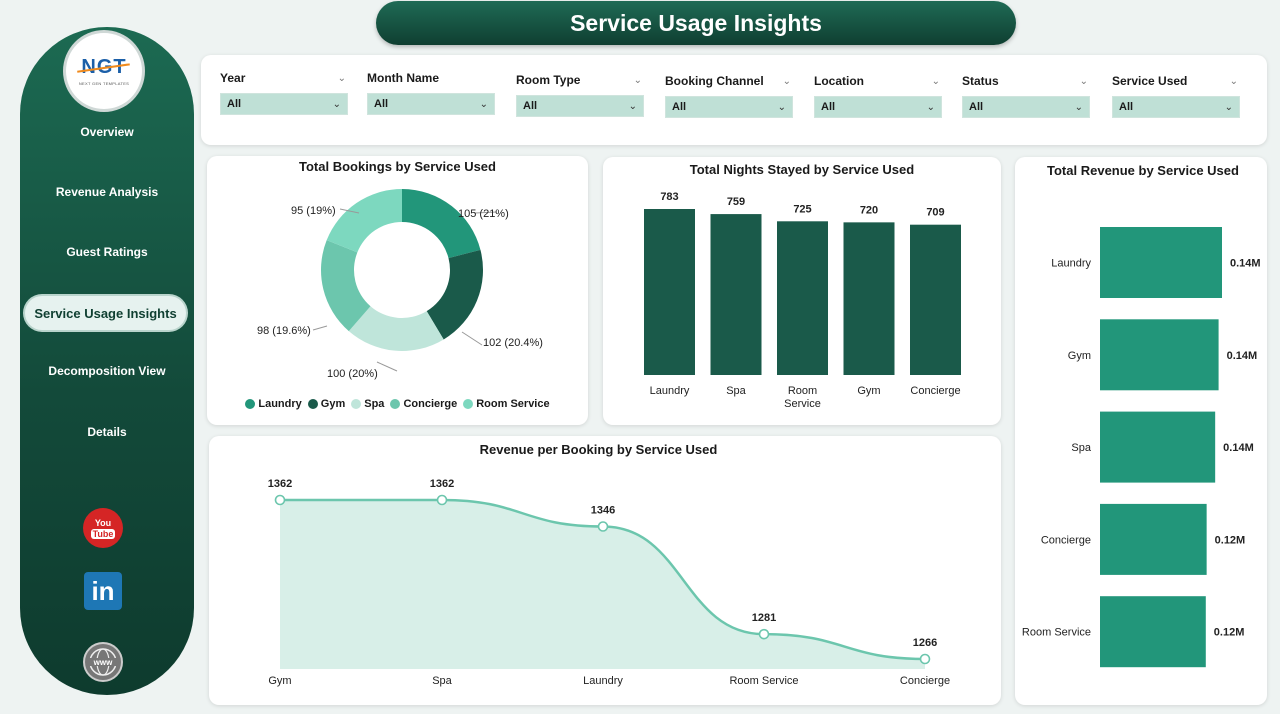 The image size is (1280, 714). What do you see at coordinates (729, 107) in the screenshot?
I see `filter-booking-channel-dropdown: All ⌄` at bounding box center [729, 107].